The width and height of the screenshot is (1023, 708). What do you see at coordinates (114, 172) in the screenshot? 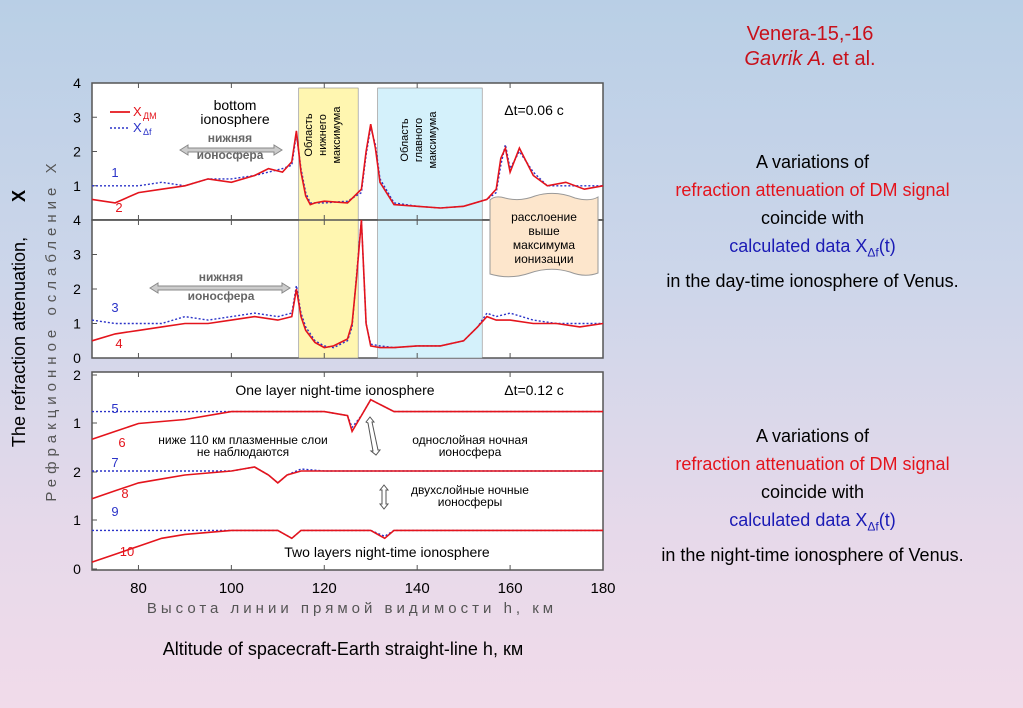
I see `series-1-label: 1` at bounding box center [114, 172].